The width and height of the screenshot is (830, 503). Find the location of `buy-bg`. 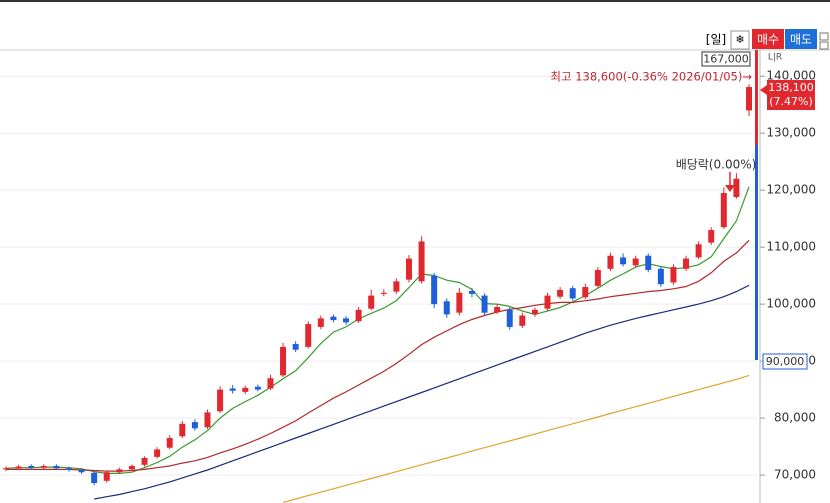

buy-bg is located at coordinates (768, 39).